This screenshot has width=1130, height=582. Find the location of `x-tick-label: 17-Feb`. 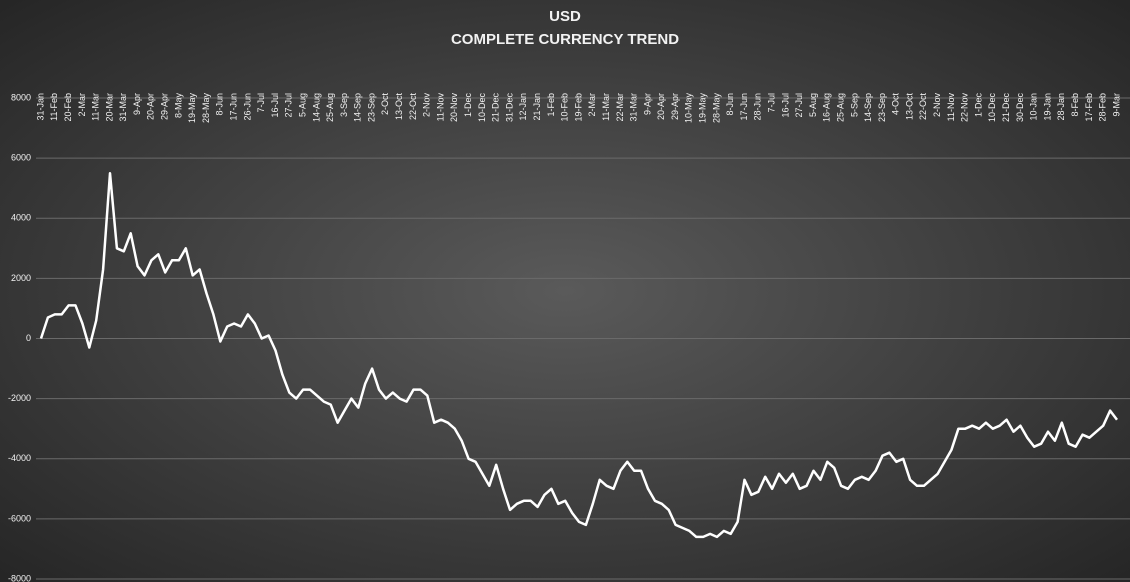

x-tick-label: 17-Feb is located at coordinates (1089, 107).